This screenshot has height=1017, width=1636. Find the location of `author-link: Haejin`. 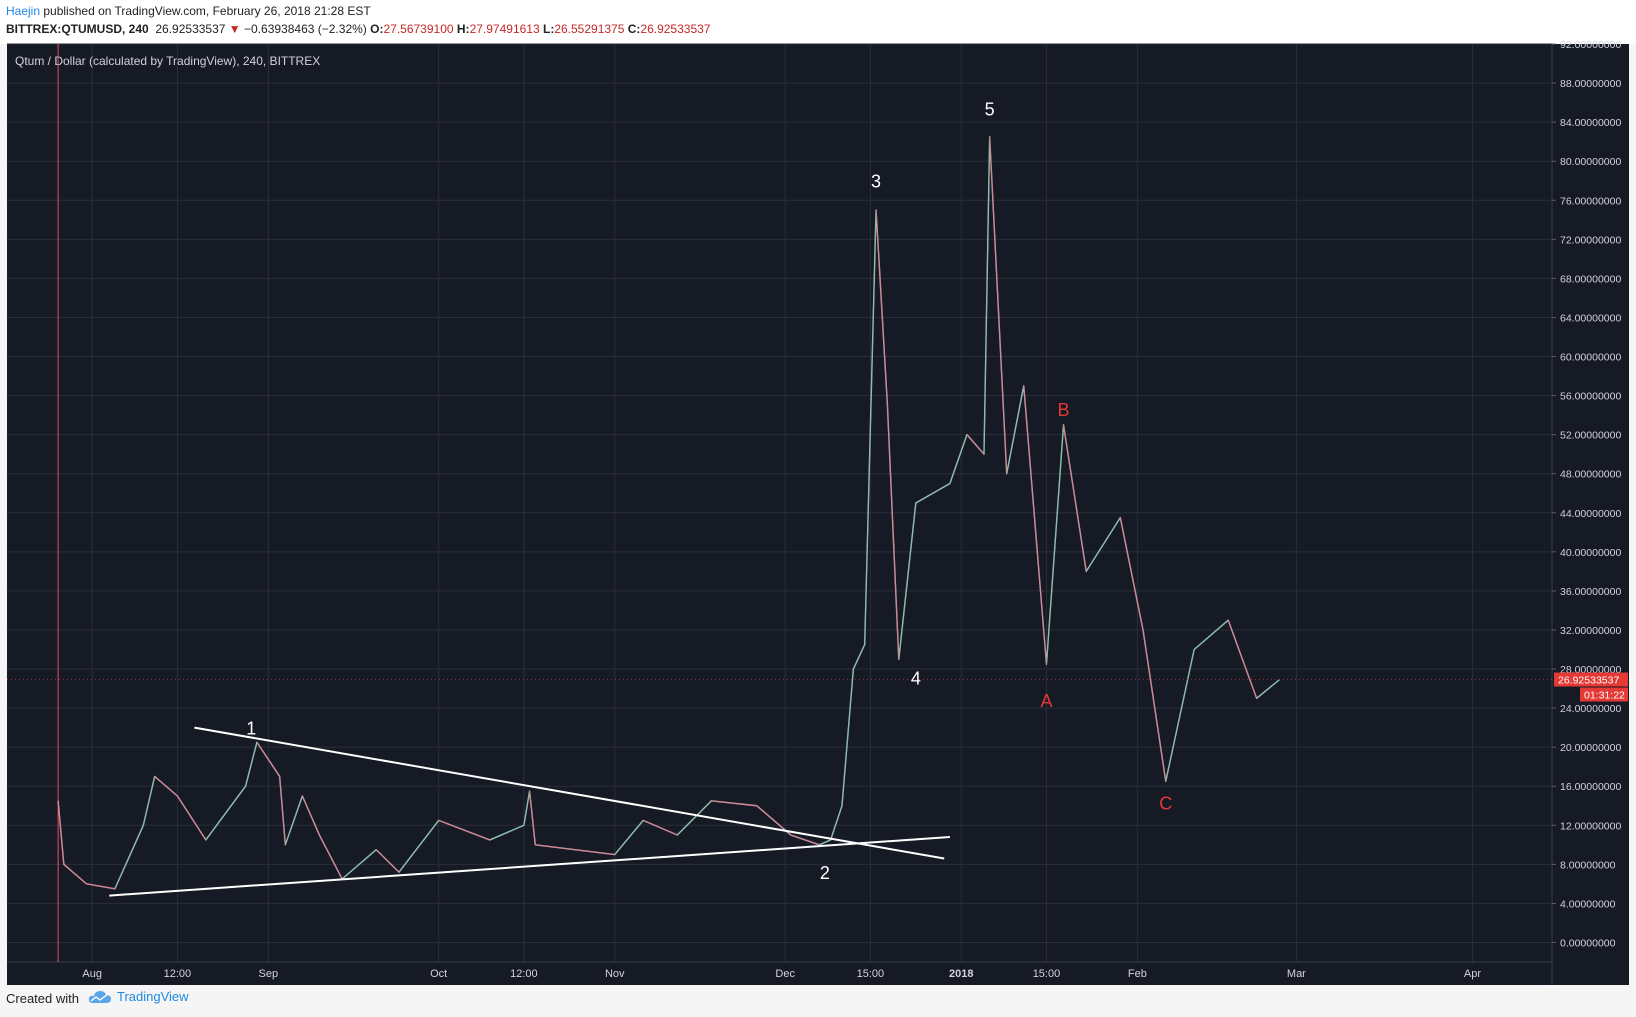

author-link: Haejin is located at coordinates (23, 11).